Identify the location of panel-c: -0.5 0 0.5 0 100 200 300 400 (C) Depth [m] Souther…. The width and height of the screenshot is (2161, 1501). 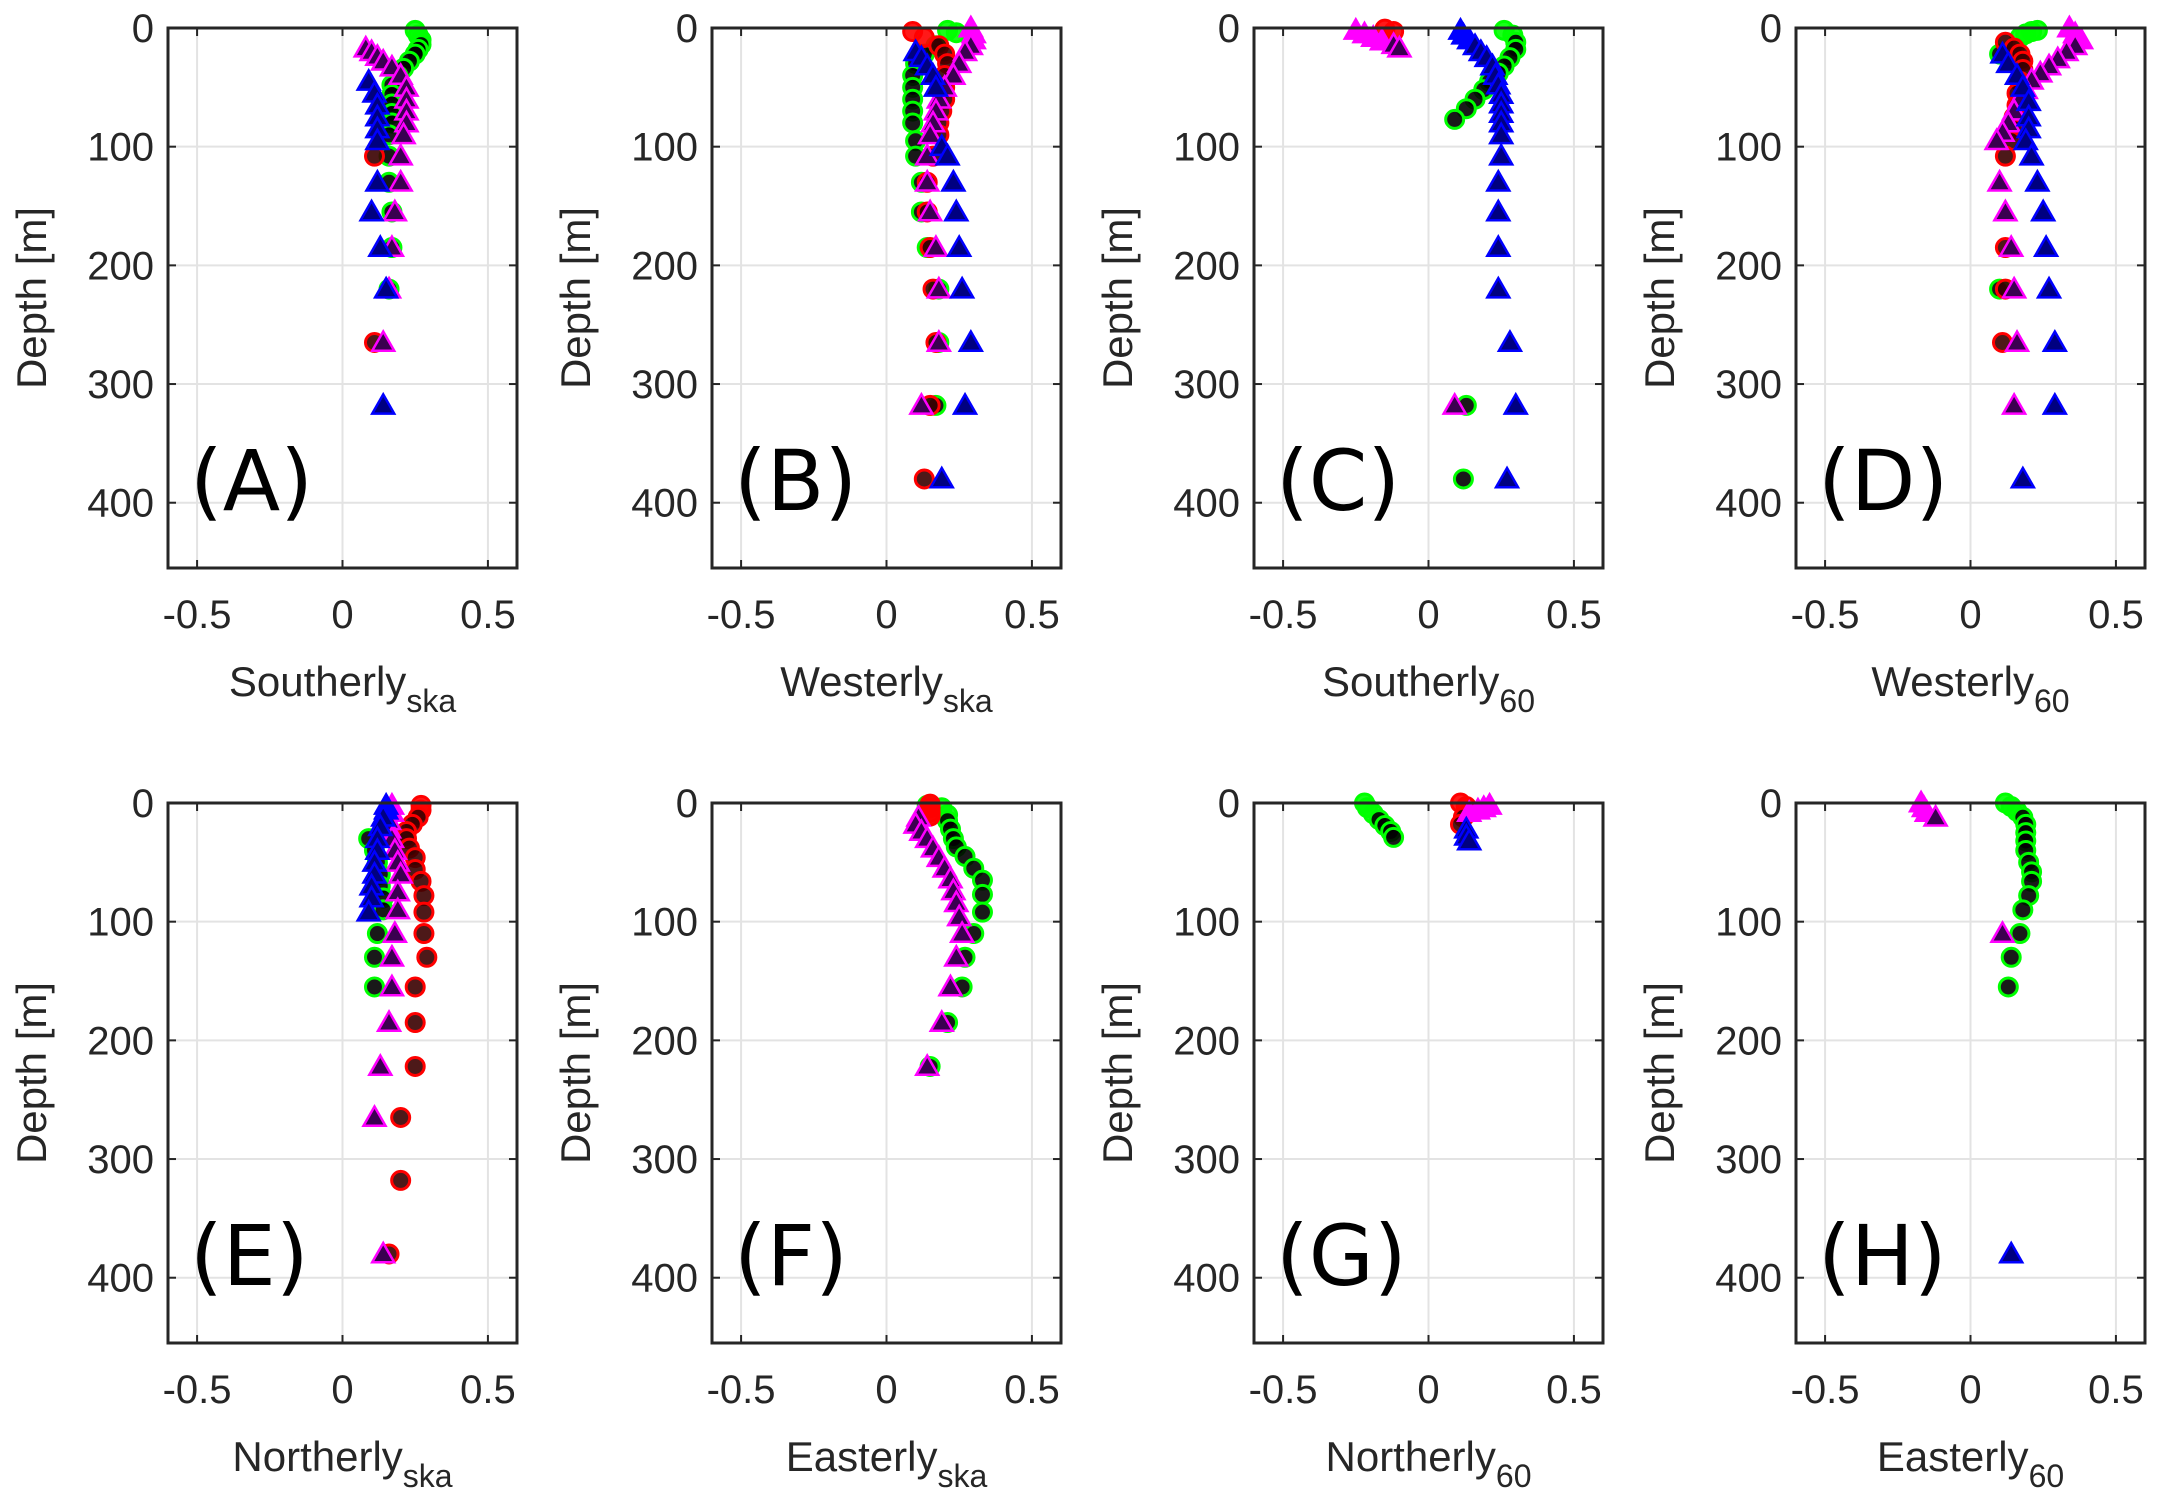
(1349, 363).